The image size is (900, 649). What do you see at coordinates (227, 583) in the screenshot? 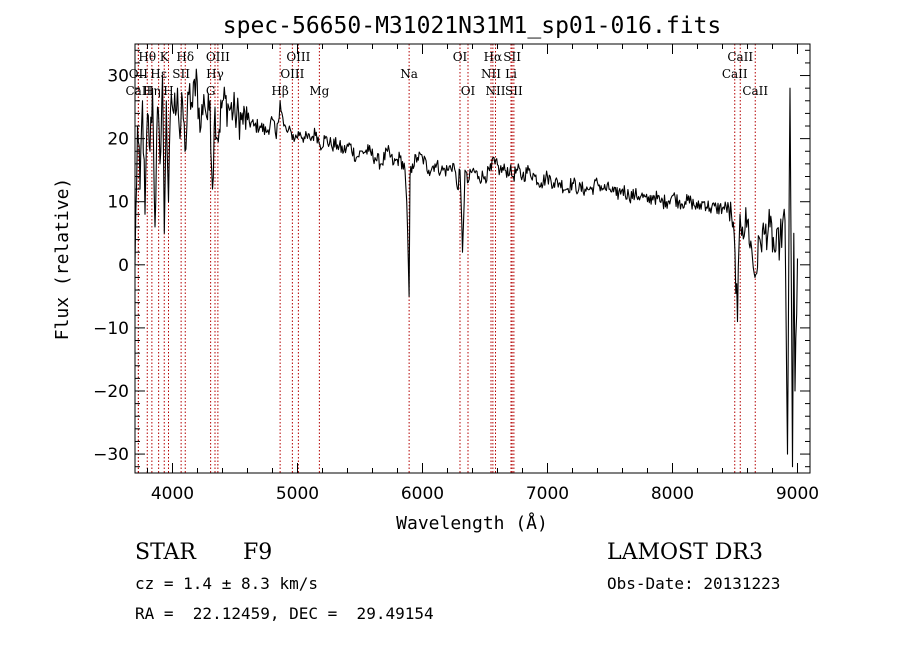
I see `redshift-velocity: cz = 1.4 ± 8.3 km/s` at bounding box center [227, 583].